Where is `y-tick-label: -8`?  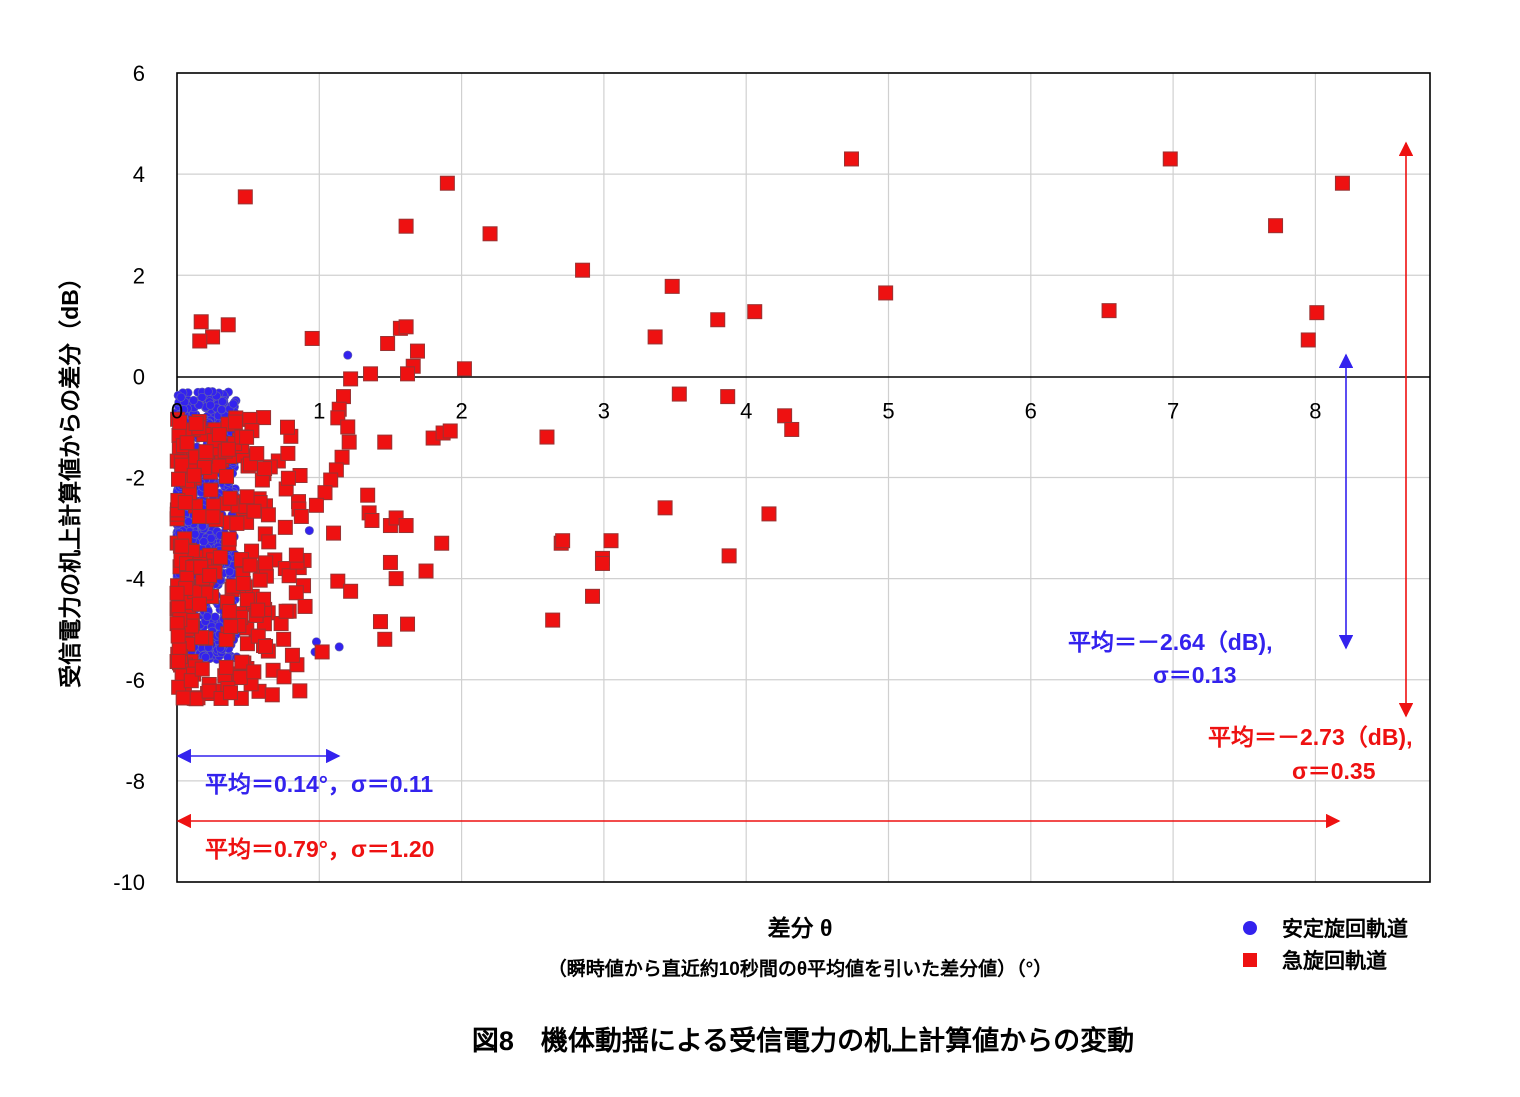
y-tick-label: -8 is located at coordinates (135, 781).